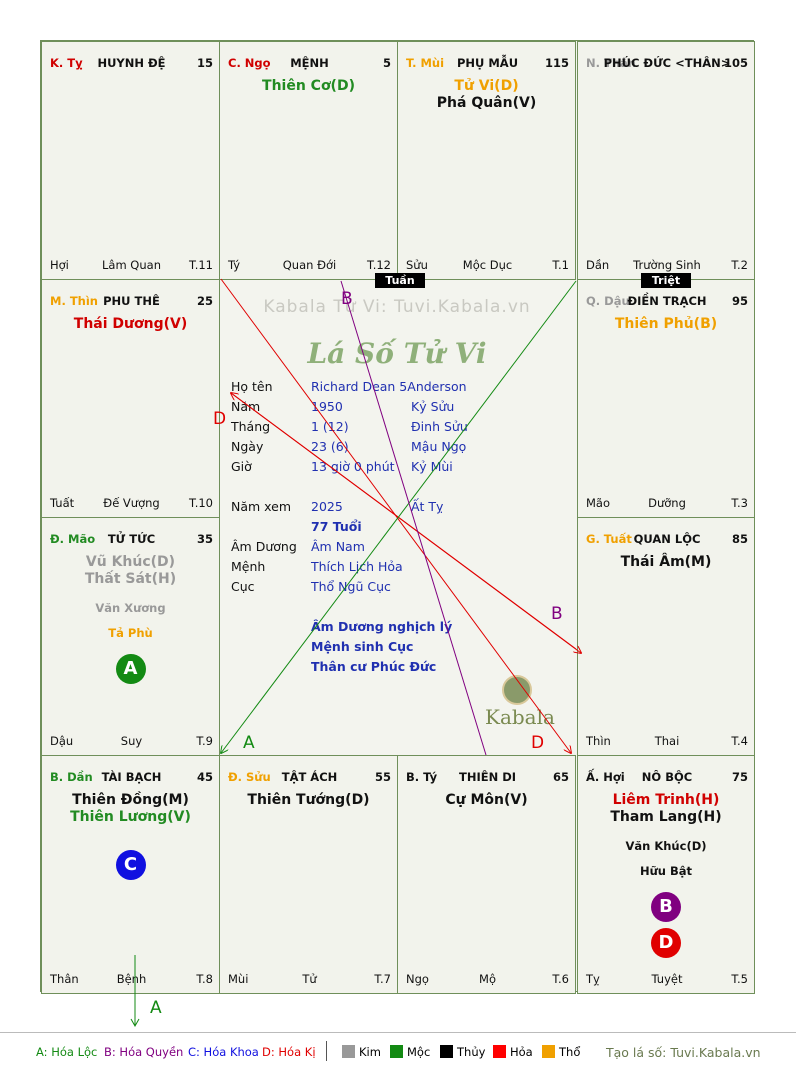  What do you see at coordinates (59, 265) in the screenshot?
I see `palace-branch: Hợi` at bounding box center [59, 265].